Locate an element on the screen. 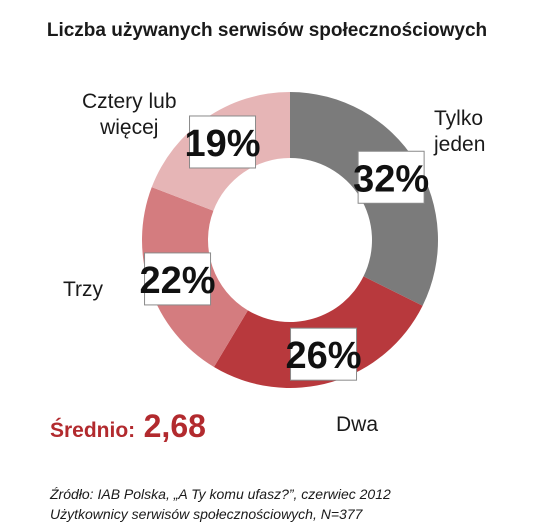 Image resolution: width=534 pixels, height=531 pixels. value-label-tylko-jeden: 32% is located at coordinates (391, 179).